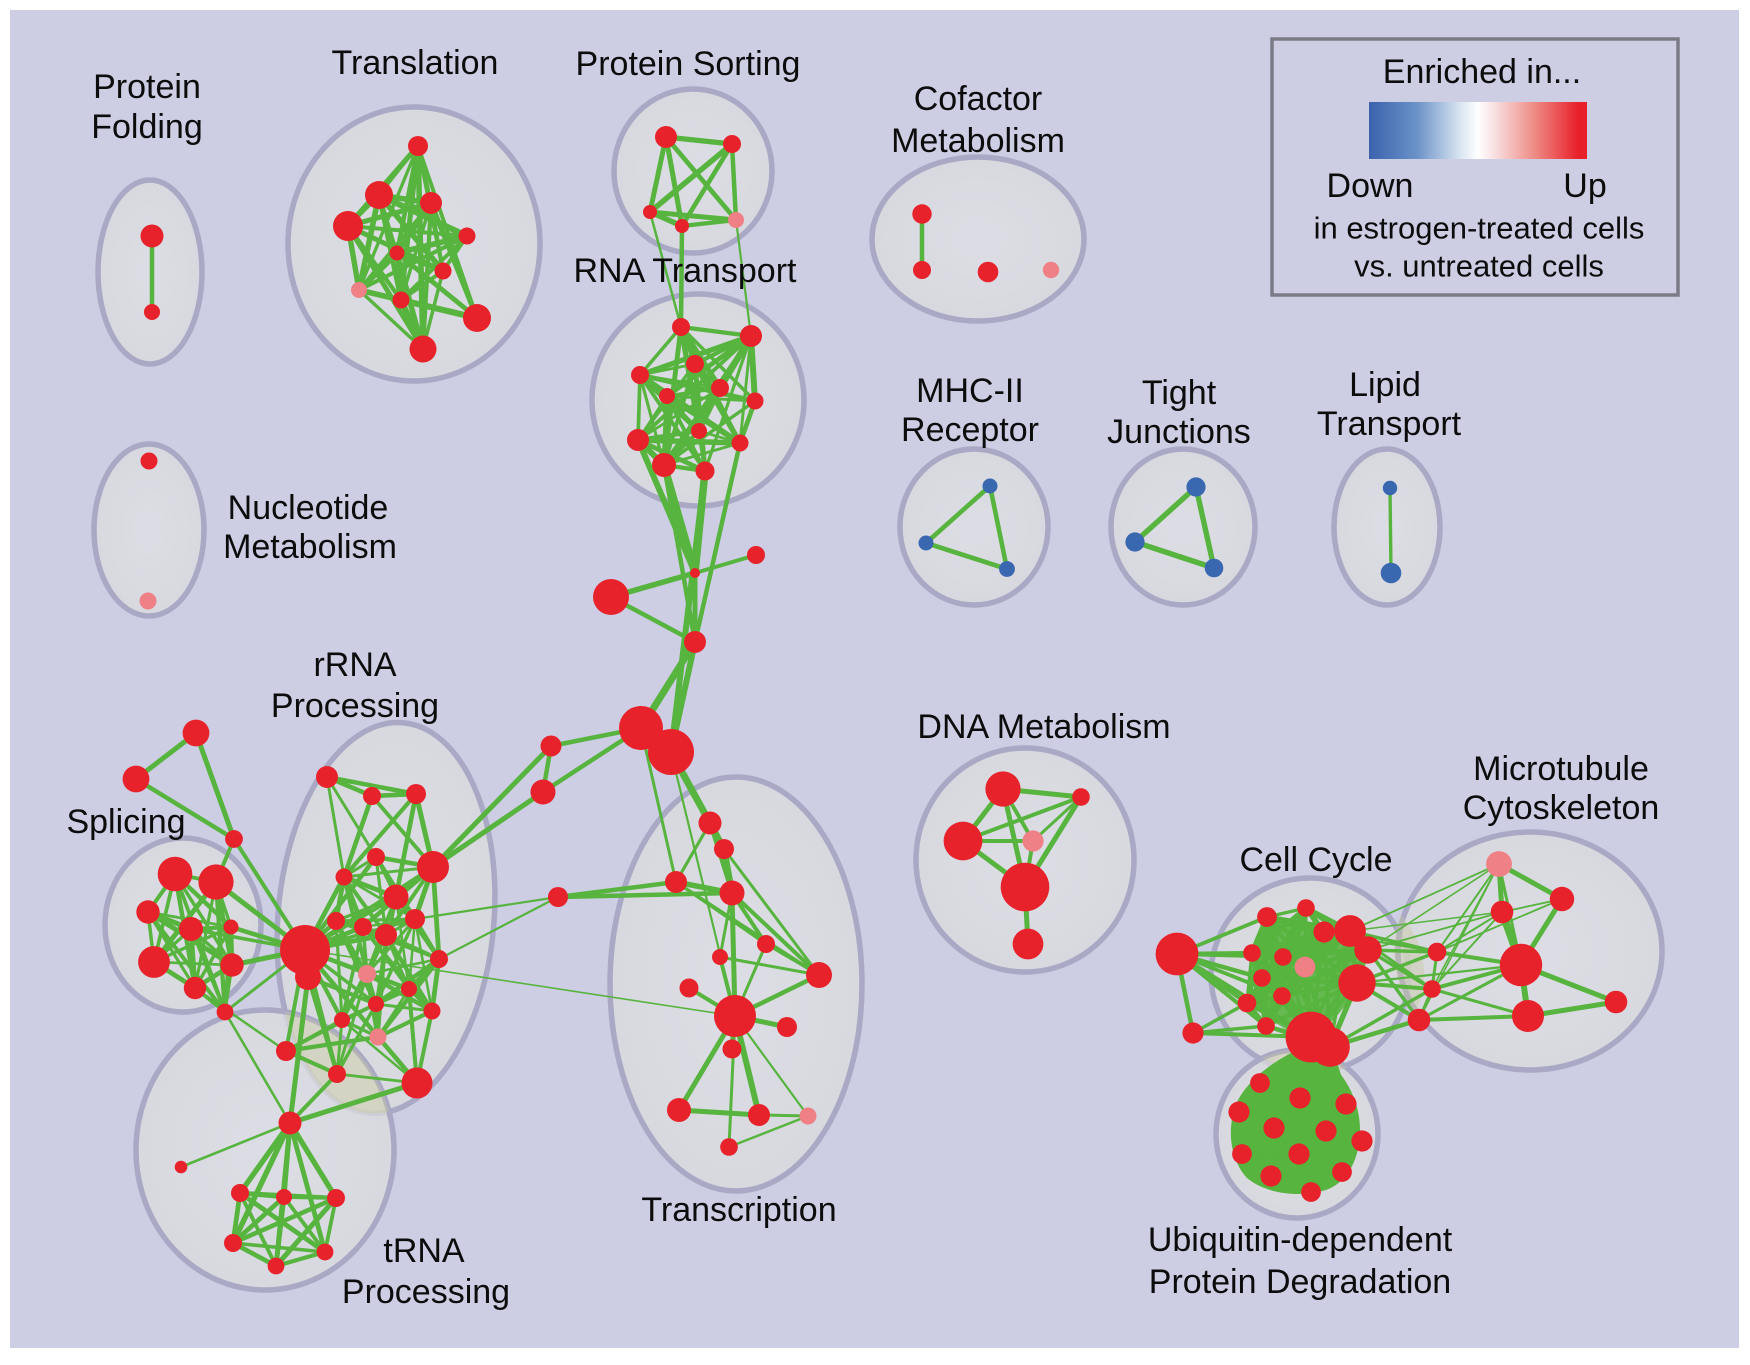 Image resolution: width=1750 pixels, height=1365 pixels. Describe the element at coordinates (1370, 186) in the screenshot. I see `svg-text: Down` at that location.